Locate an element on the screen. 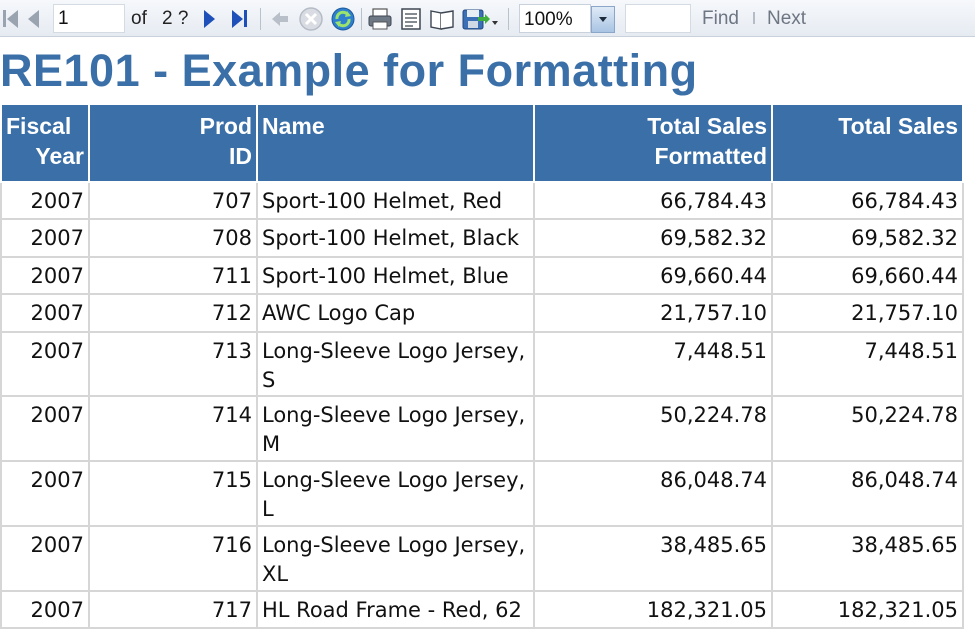 This screenshot has height=639, width=975. print-layout-button is located at coordinates (411, 18).